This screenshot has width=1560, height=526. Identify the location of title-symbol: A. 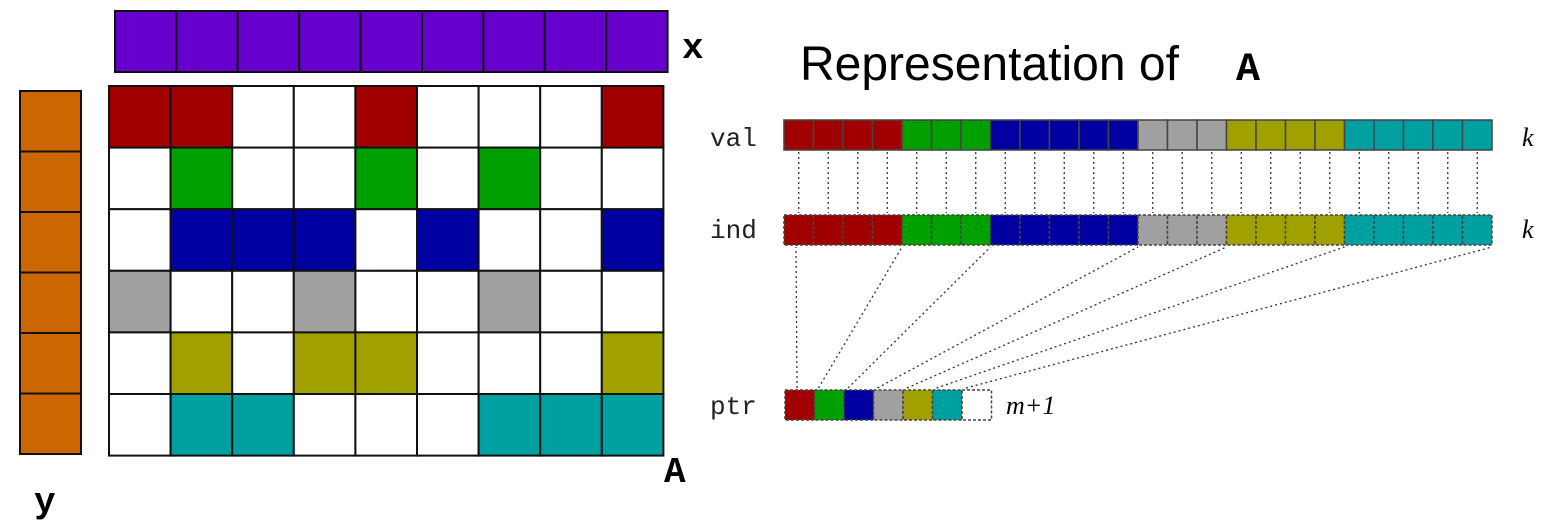
(1248, 70).